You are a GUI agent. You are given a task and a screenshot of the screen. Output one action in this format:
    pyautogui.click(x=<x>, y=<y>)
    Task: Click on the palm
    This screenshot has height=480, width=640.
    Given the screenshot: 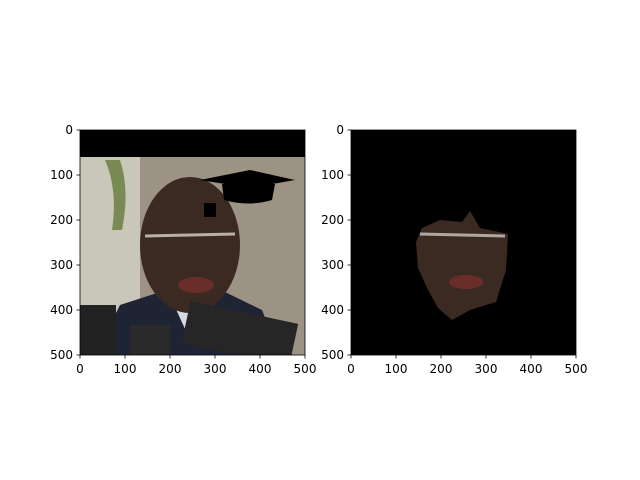 What is the action you would take?
    pyautogui.click(x=115, y=195)
    